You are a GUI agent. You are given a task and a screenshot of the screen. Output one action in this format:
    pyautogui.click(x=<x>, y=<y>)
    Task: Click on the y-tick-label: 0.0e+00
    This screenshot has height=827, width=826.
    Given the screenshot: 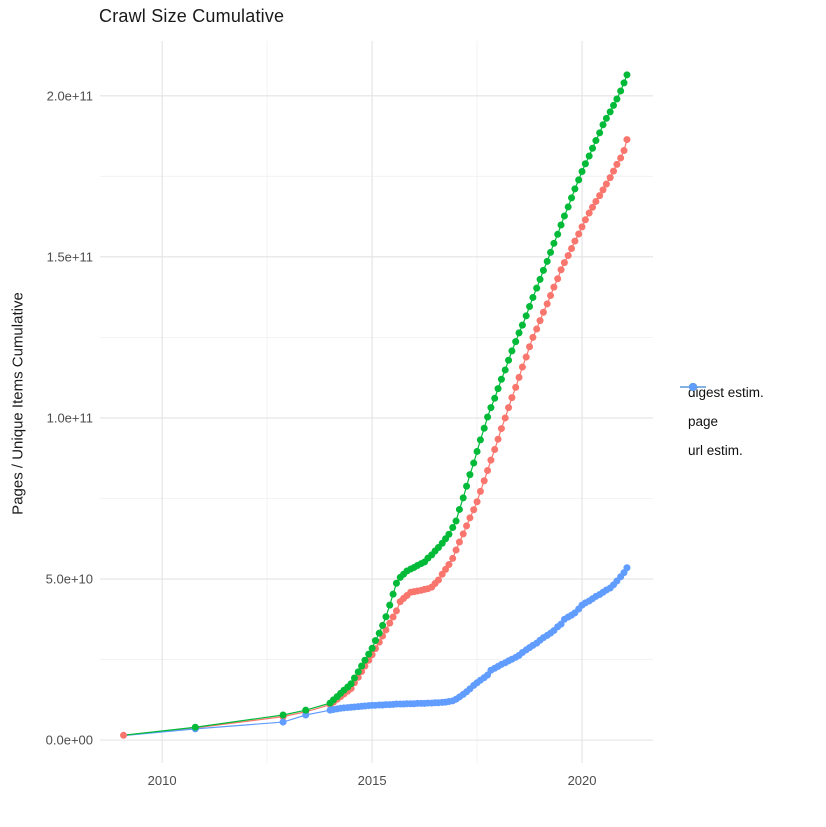 What is the action you would take?
    pyautogui.click(x=69, y=740)
    